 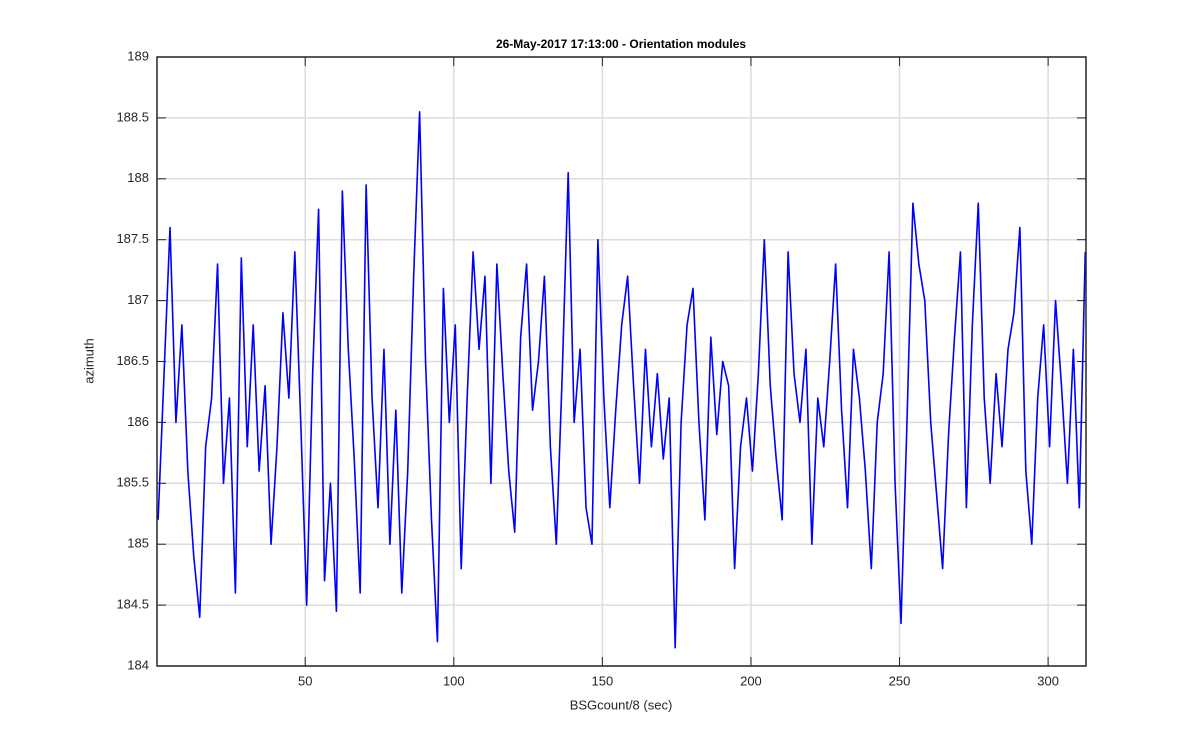 I want to click on x-axis-label: BSGcount/8 (sec), so click(x=621, y=704).